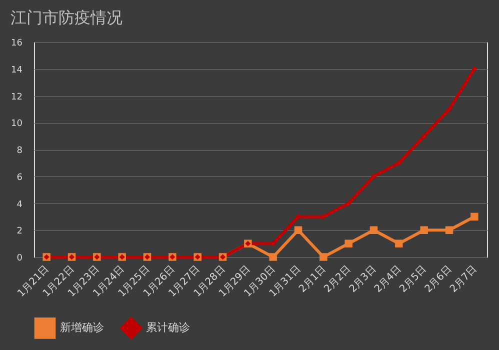 This screenshot has width=499, height=350. What do you see at coordinates (19, 231) in the screenshot?
I see `y-tick-label: 2` at bounding box center [19, 231].